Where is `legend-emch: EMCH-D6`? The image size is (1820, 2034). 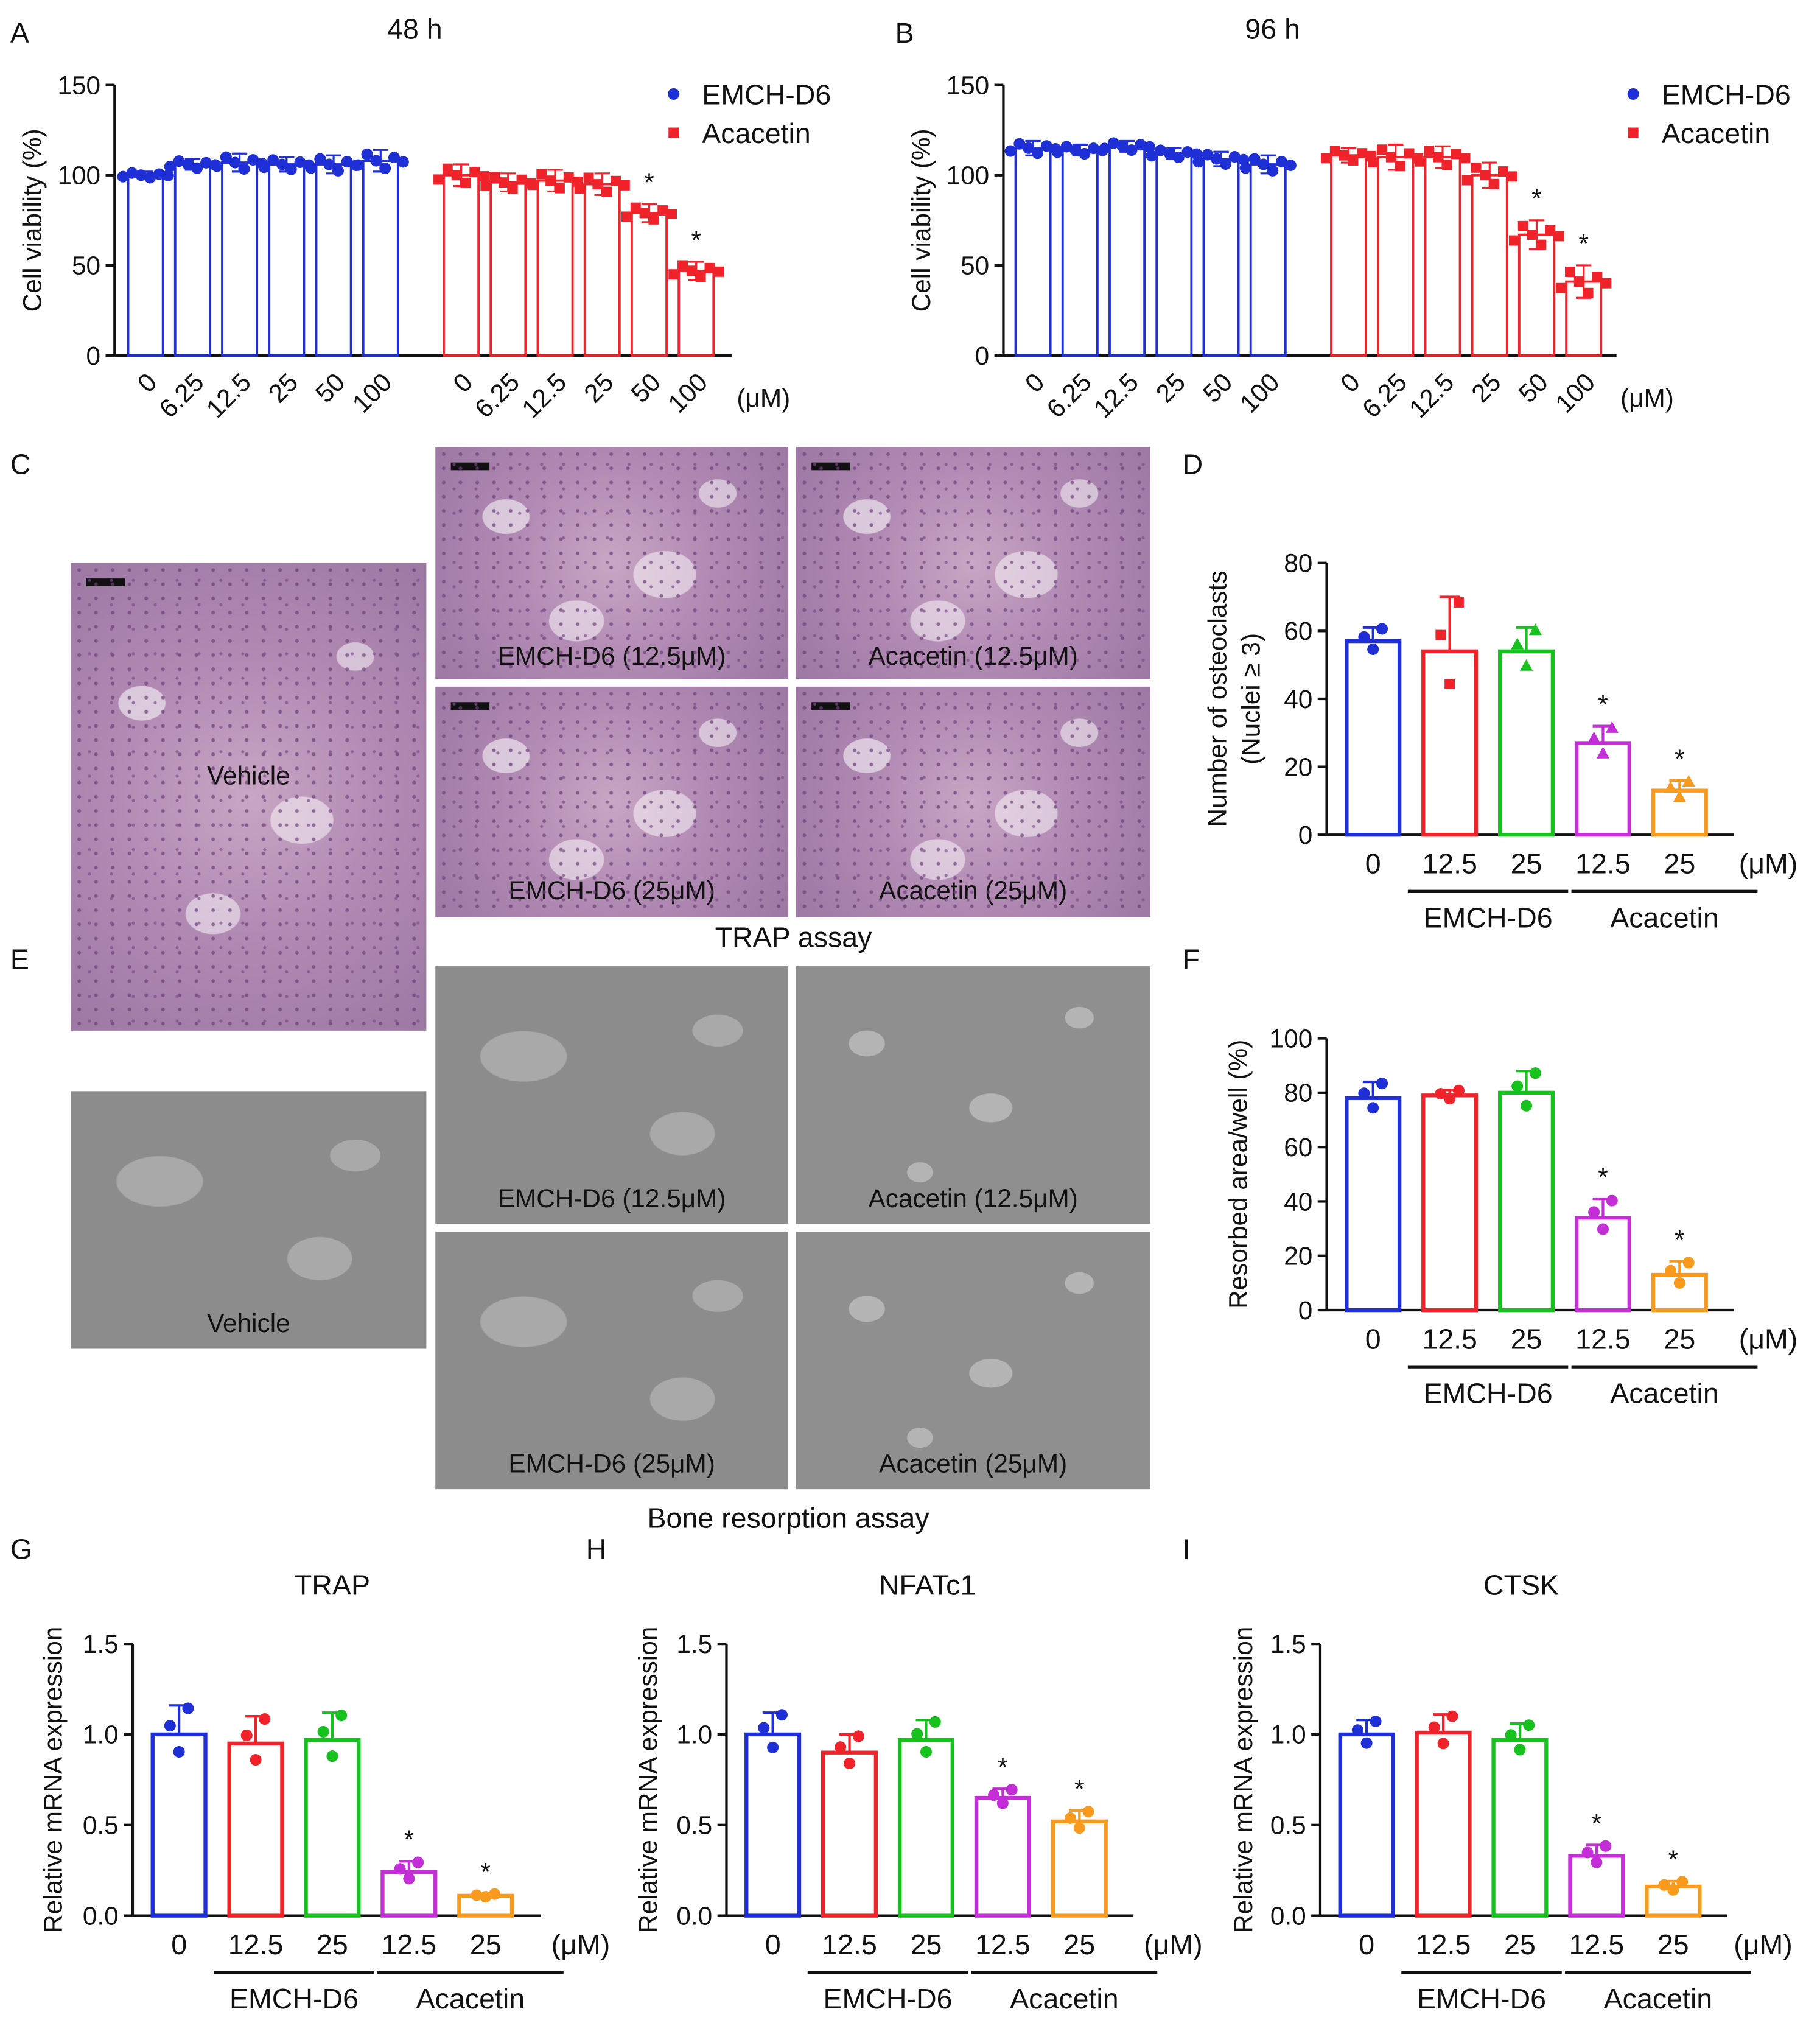 legend-emch: EMCH-D6 is located at coordinates (1726, 94).